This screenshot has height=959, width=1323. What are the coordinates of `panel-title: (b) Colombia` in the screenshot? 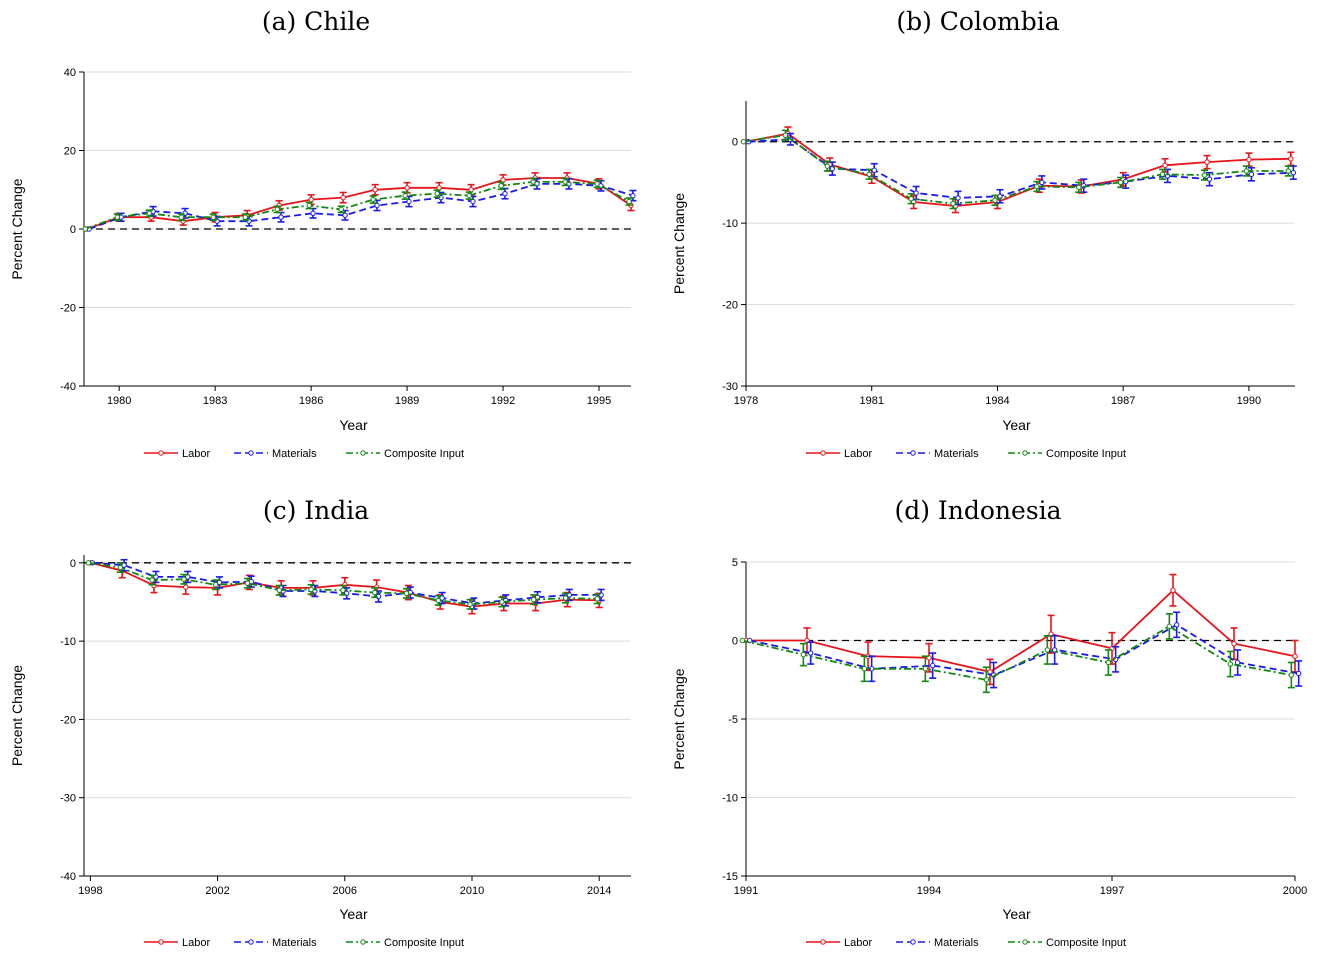 It's located at (977, 21).